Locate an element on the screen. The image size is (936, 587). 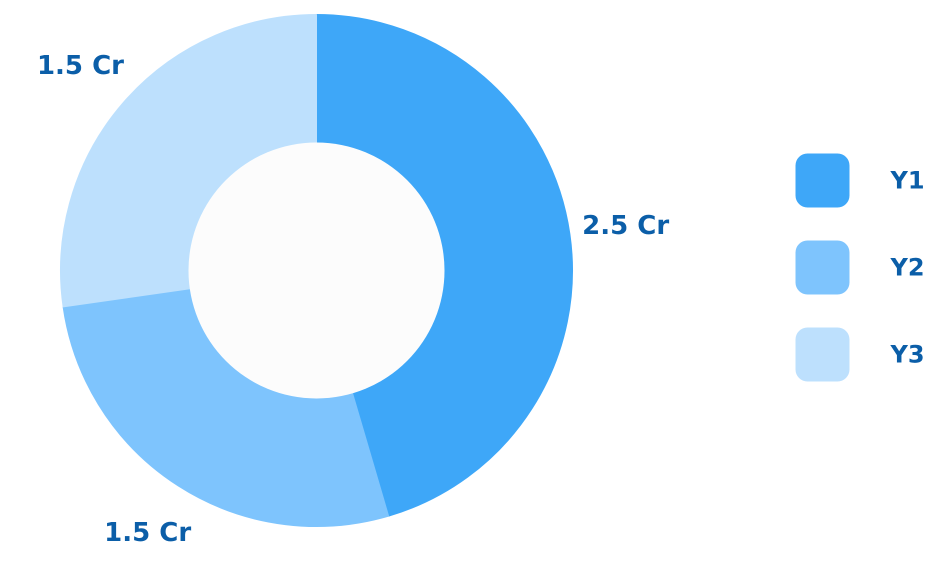
legend-label: Y3 is located at coordinates (907, 354).